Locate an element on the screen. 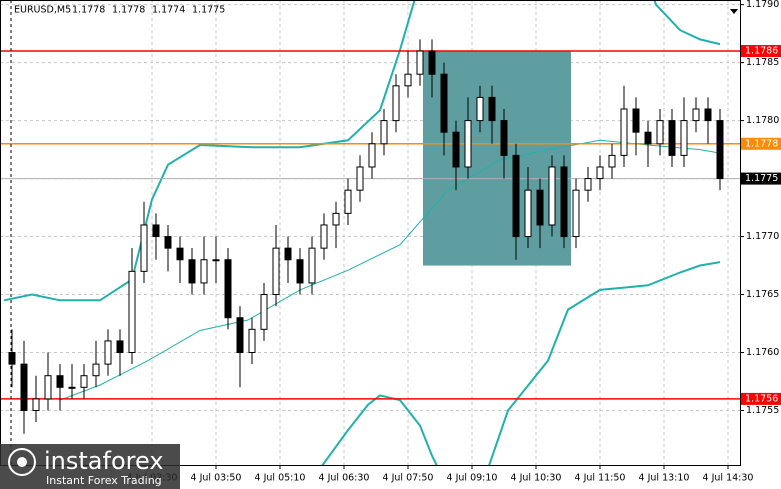 This screenshot has height=489, width=781. watermark-brand: instaforex is located at coordinates (104, 461).